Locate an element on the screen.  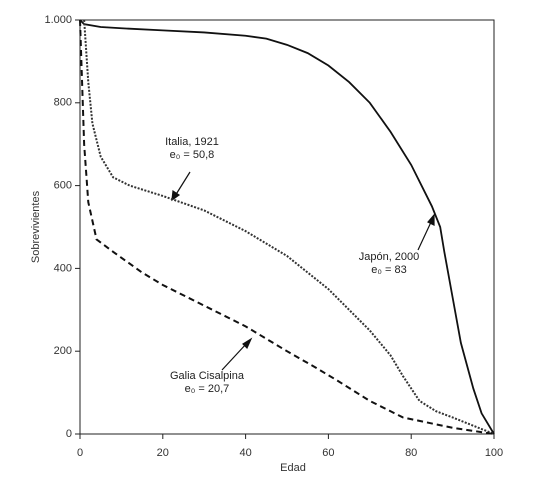
annotation: e₀ = 50,8 is located at coordinates (192, 155).